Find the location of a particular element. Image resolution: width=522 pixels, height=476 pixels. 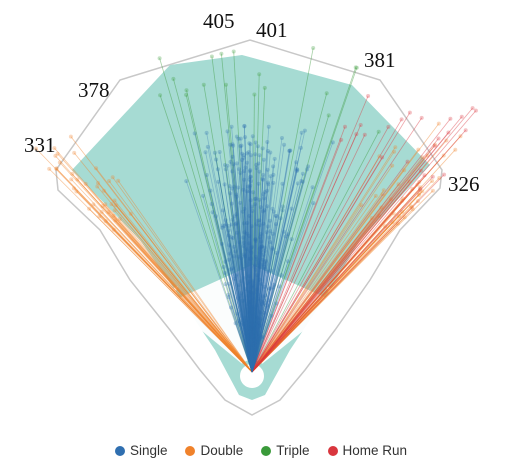

third-dugout is located at coordinates (332, 293).